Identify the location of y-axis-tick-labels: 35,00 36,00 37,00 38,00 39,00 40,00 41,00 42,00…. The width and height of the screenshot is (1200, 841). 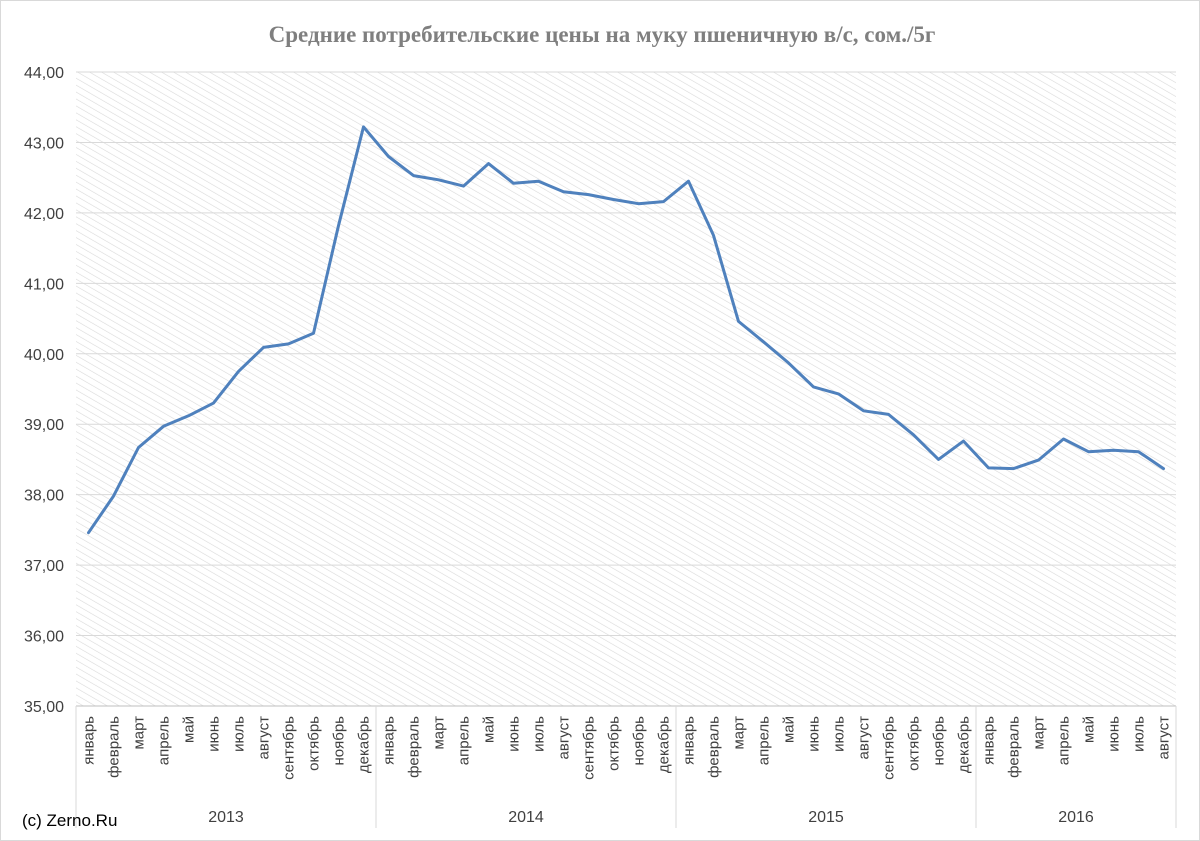
(44, 390).